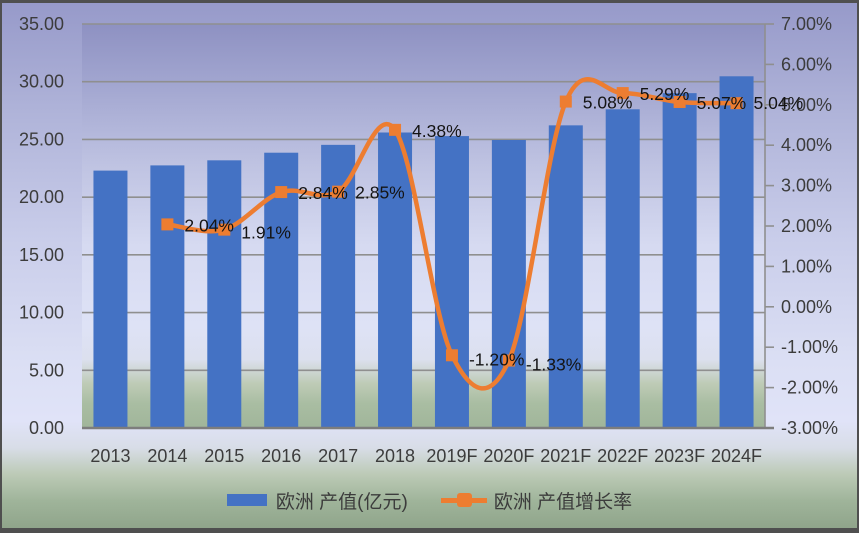 The height and width of the screenshot is (533, 859). What do you see at coordinates (41, 197) in the screenshot?
I see `left-axis-label: 20.00` at bounding box center [41, 197].